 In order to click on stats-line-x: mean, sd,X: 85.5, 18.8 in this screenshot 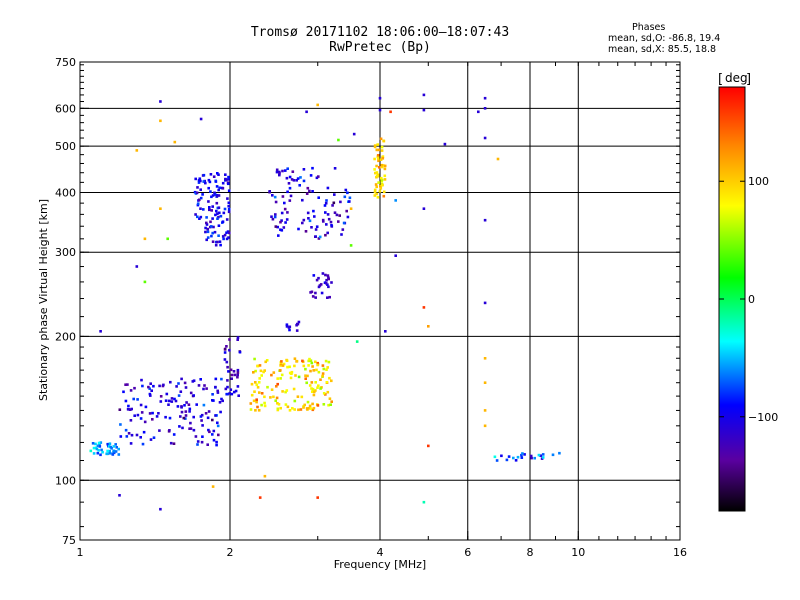, I will do `click(662, 49)`.